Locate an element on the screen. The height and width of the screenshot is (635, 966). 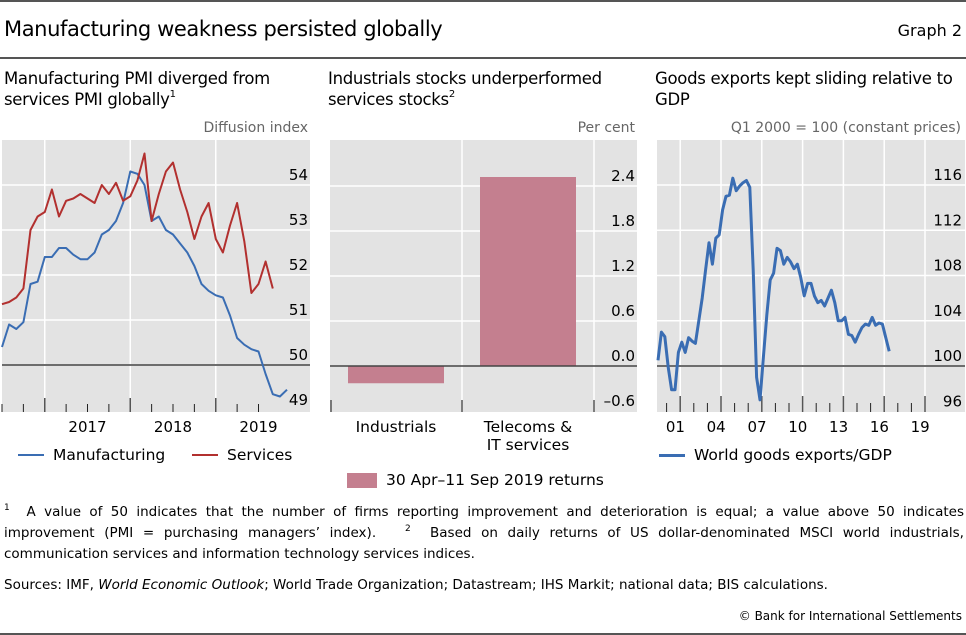
series-line-services is located at coordinates (137, 229).